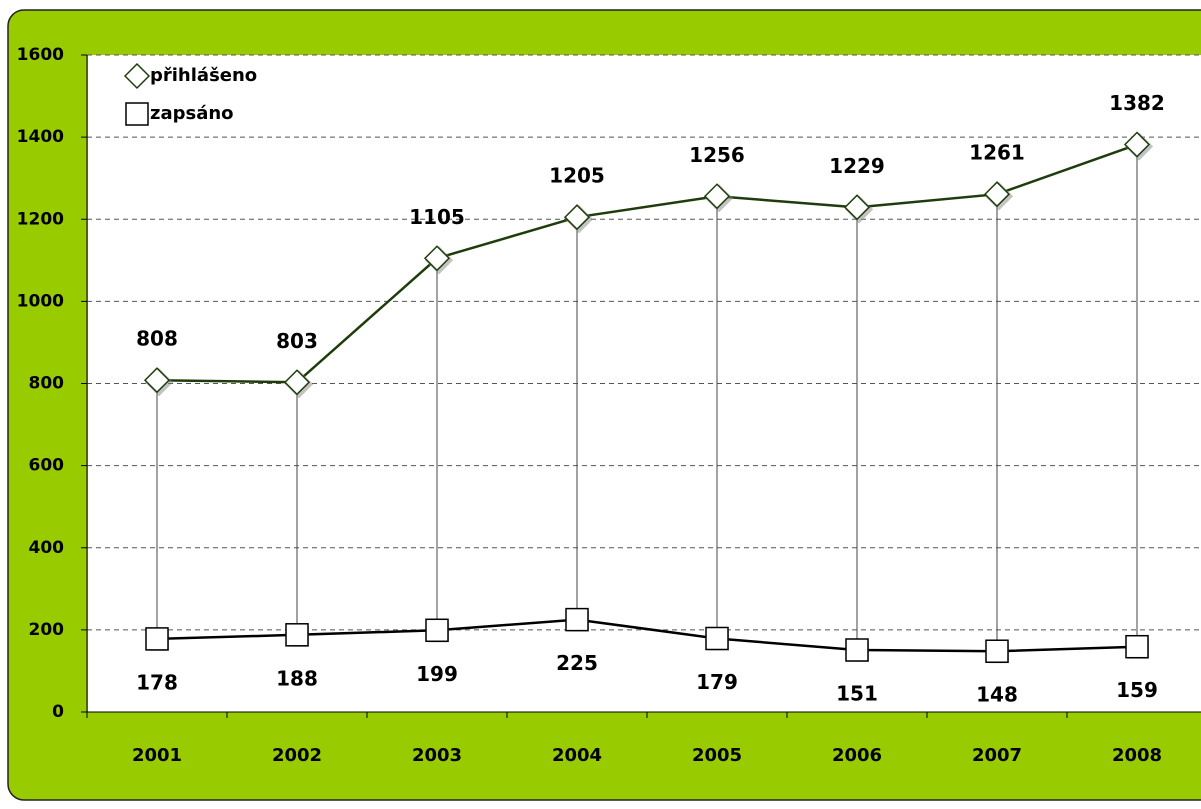 The image size is (1201, 809). I want to click on data-label: 808, so click(157, 339).